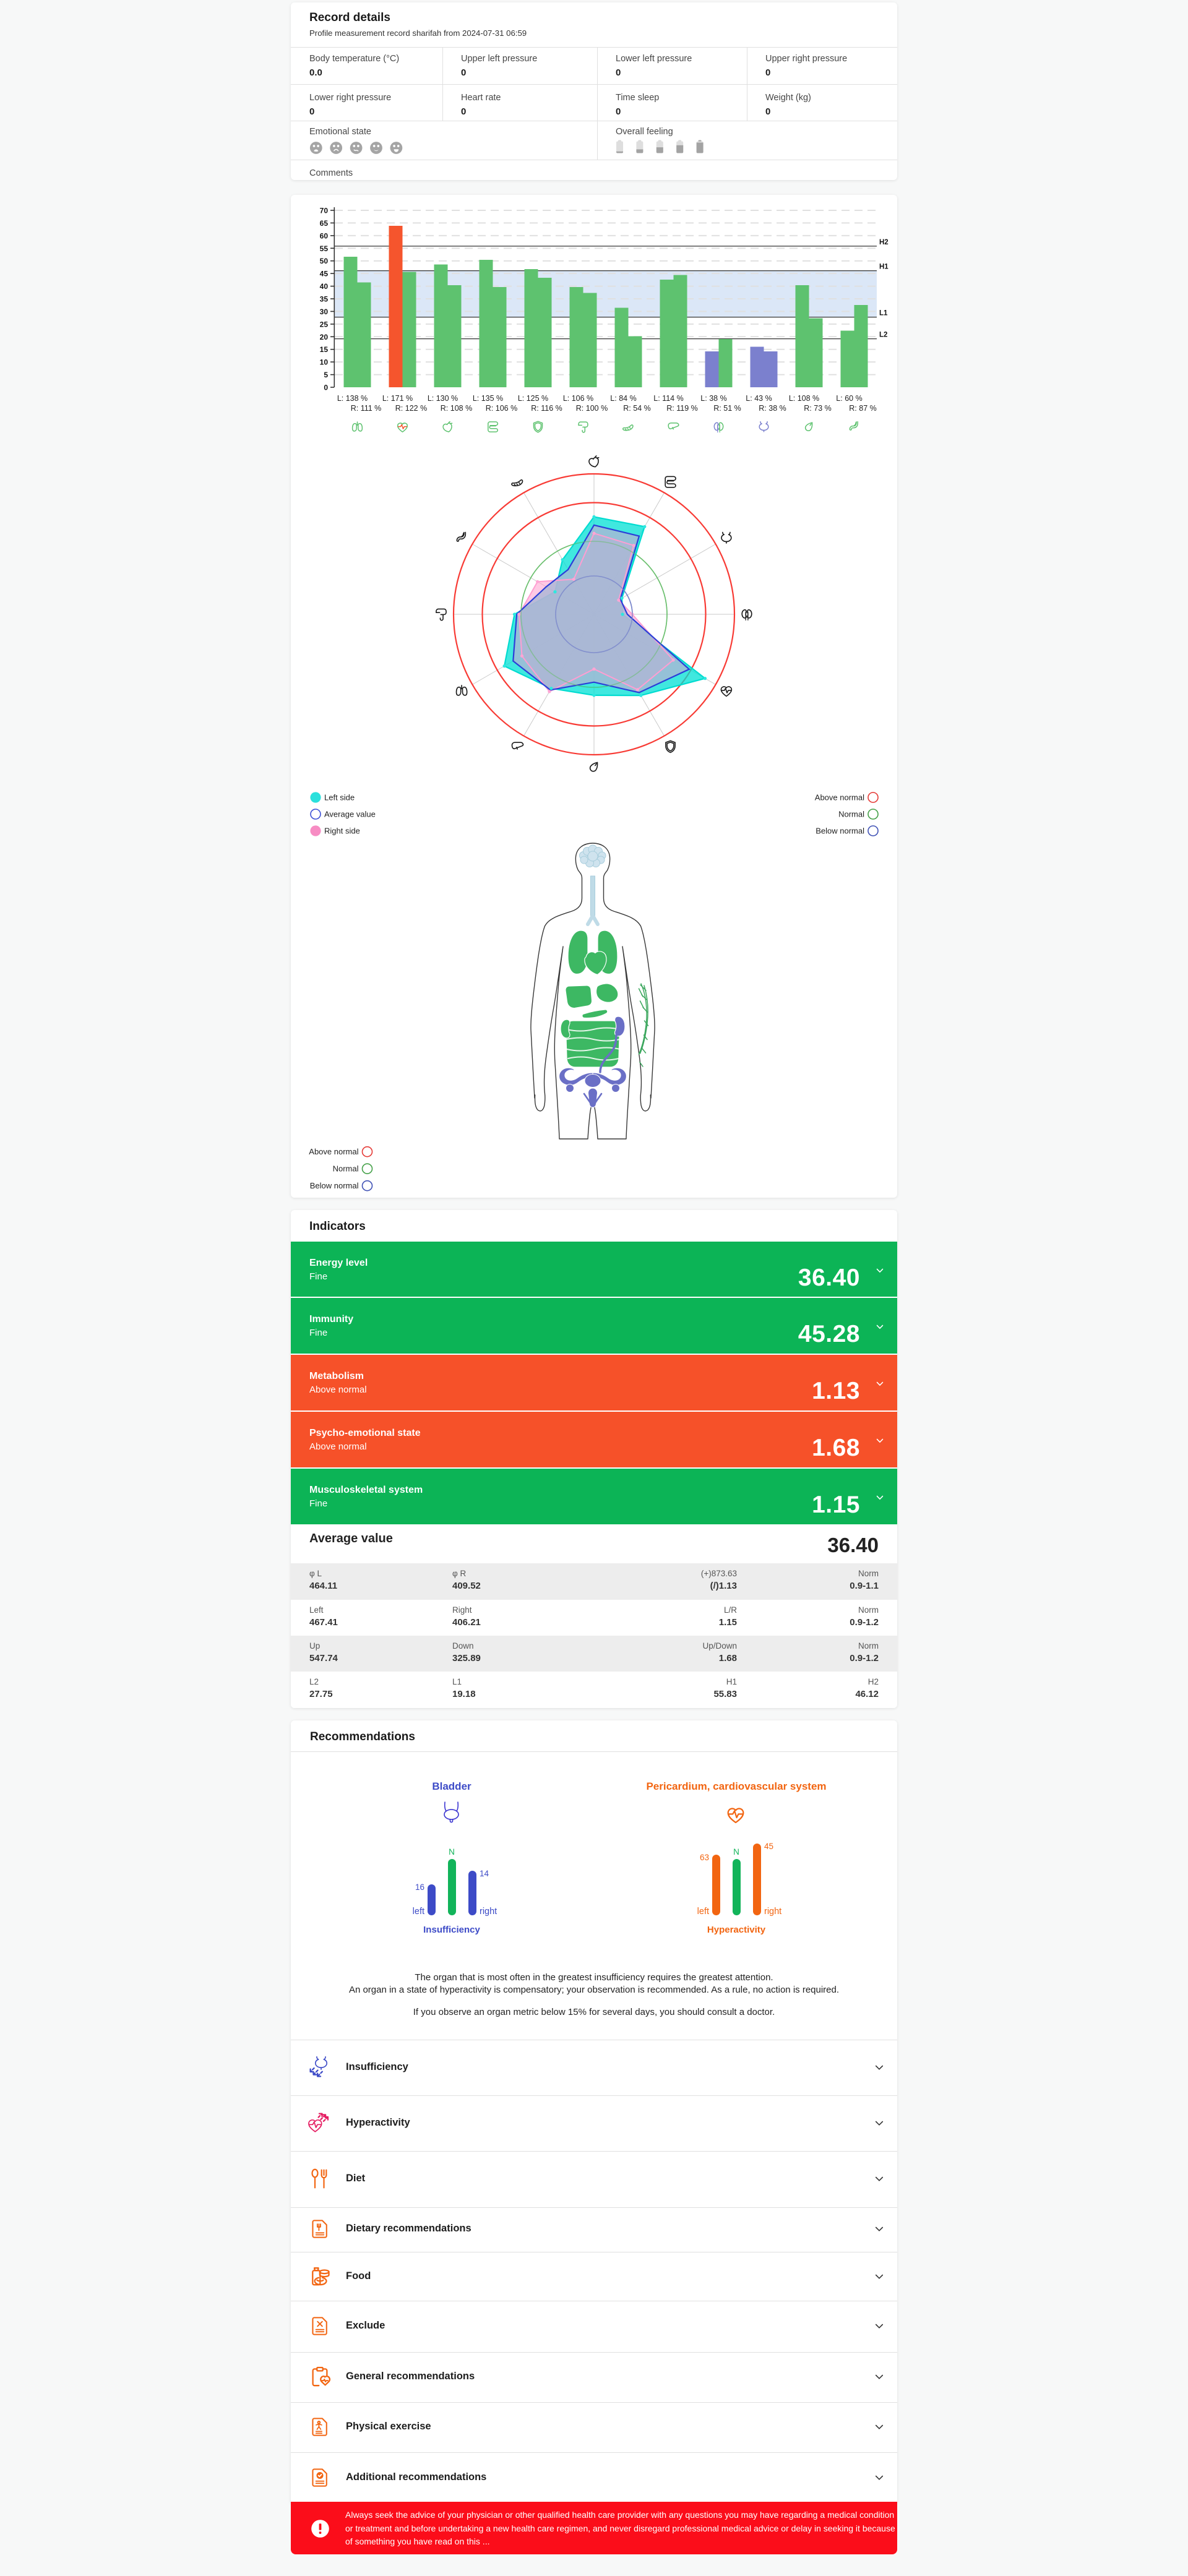 This screenshot has width=1188, height=2576. Describe the element at coordinates (324, 286) in the screenshot. I see `svg-text: 40` at that location.